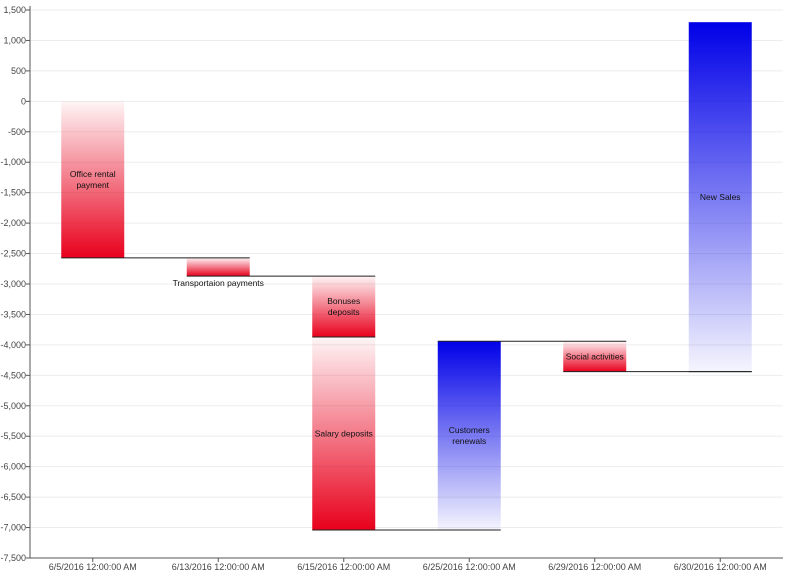  What do you see at coordinates (13, 314) in the screenshot?
I see `y-tick-label: -3,500` at bounding box center [13, 314].